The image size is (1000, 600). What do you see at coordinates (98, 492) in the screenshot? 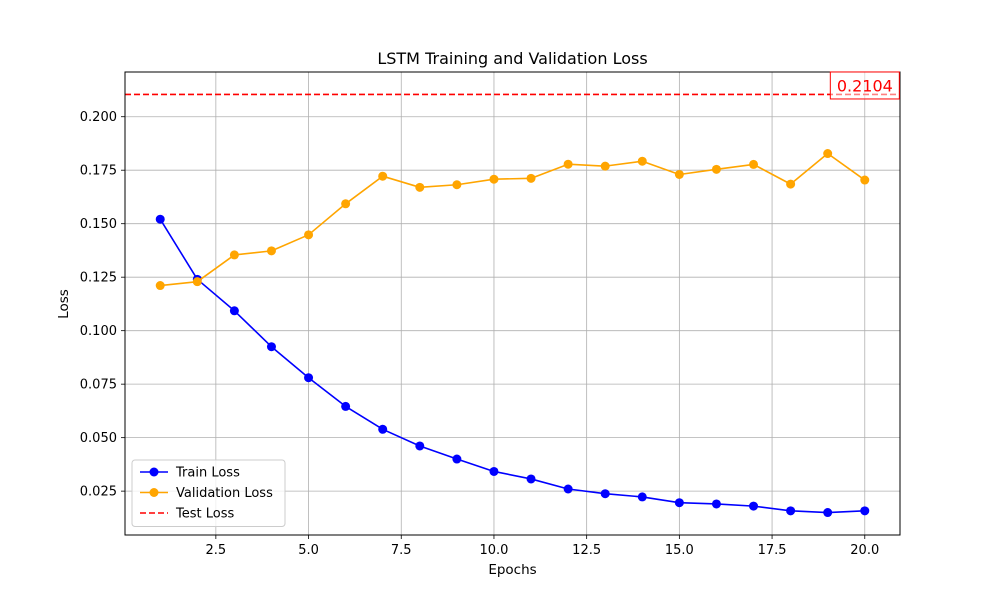
I see `y-tick-label: 0.025` at bounding box center [98, 492].